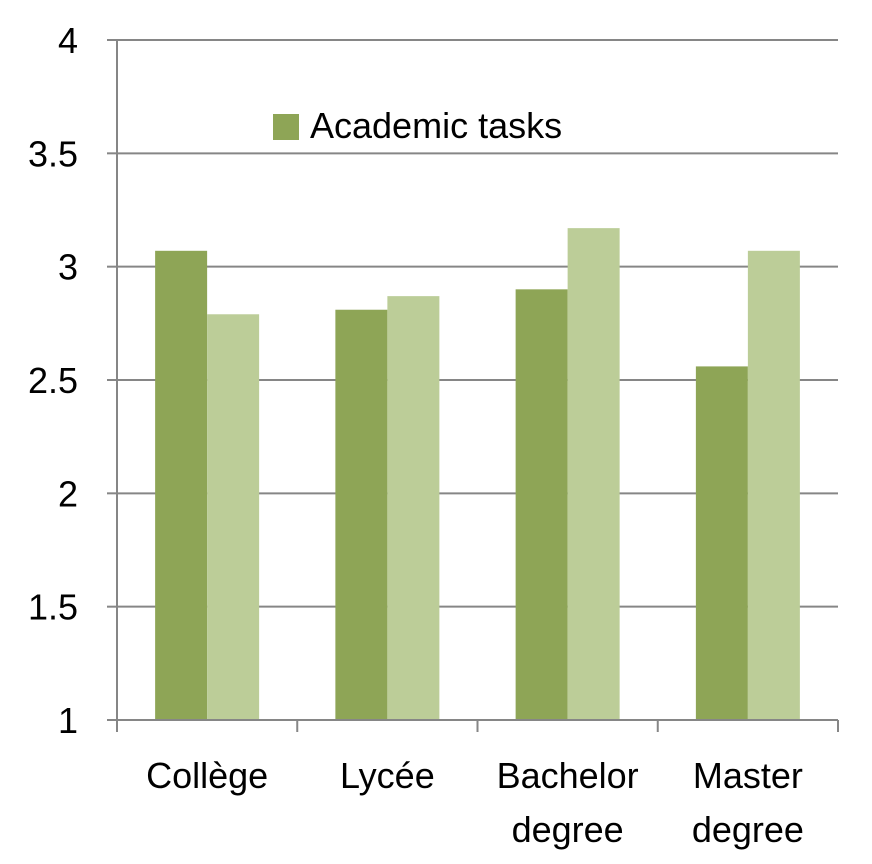 The image size is (872, 864). What do you see at coordinates (53, 153) in the screenshot?
I see `y-tick-label: 3.5` at bounding box center [53, 153].